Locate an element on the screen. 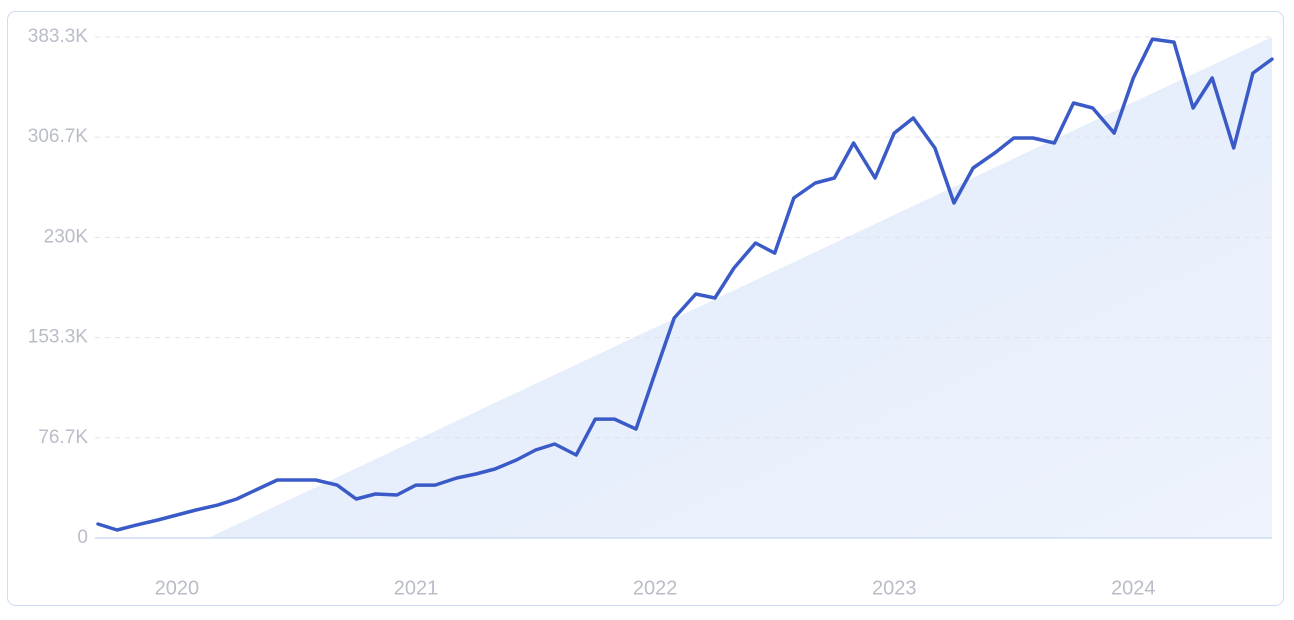  x-tick-label: 2023 is located at coordinates (894, 588).